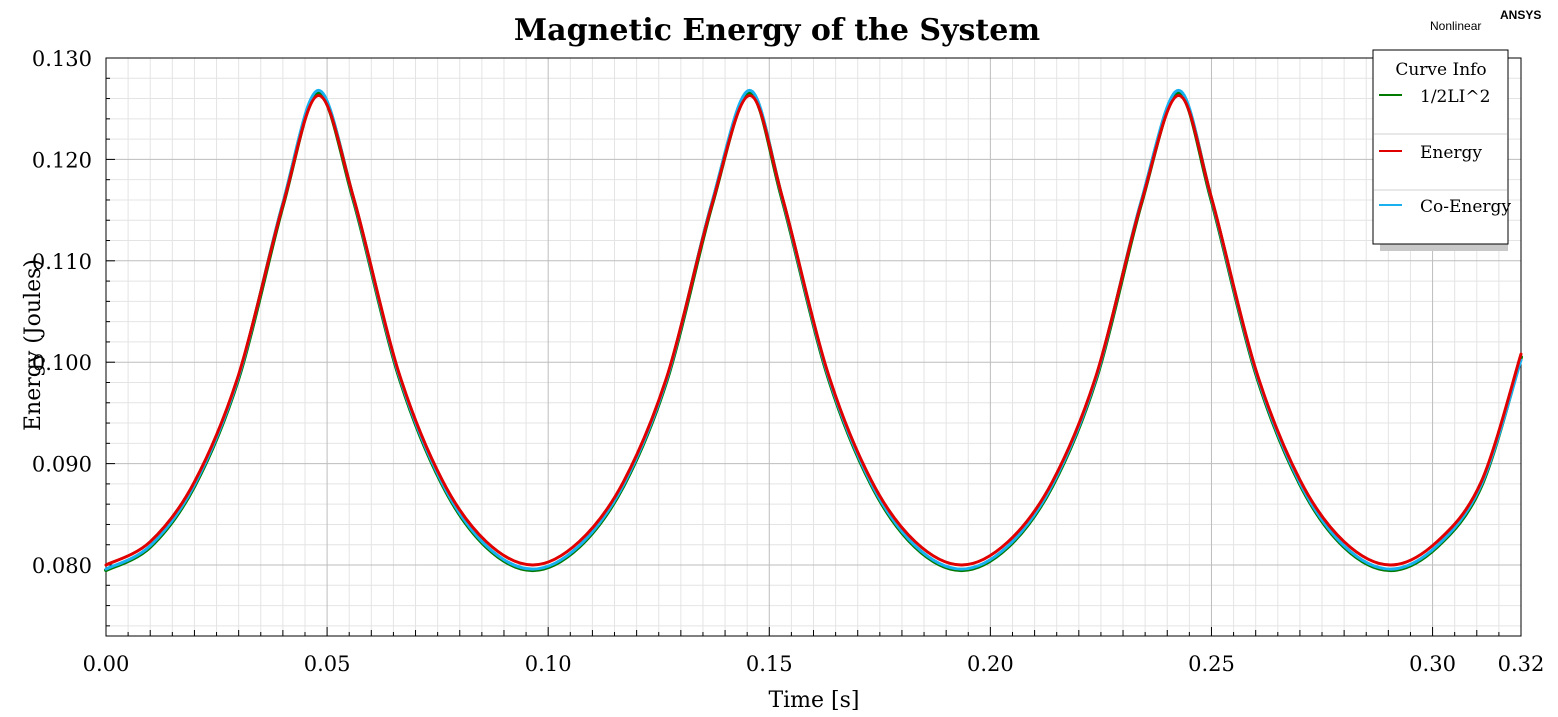  I want to click on chart-title: Magnetic Energy of the System, so click(777, 30).